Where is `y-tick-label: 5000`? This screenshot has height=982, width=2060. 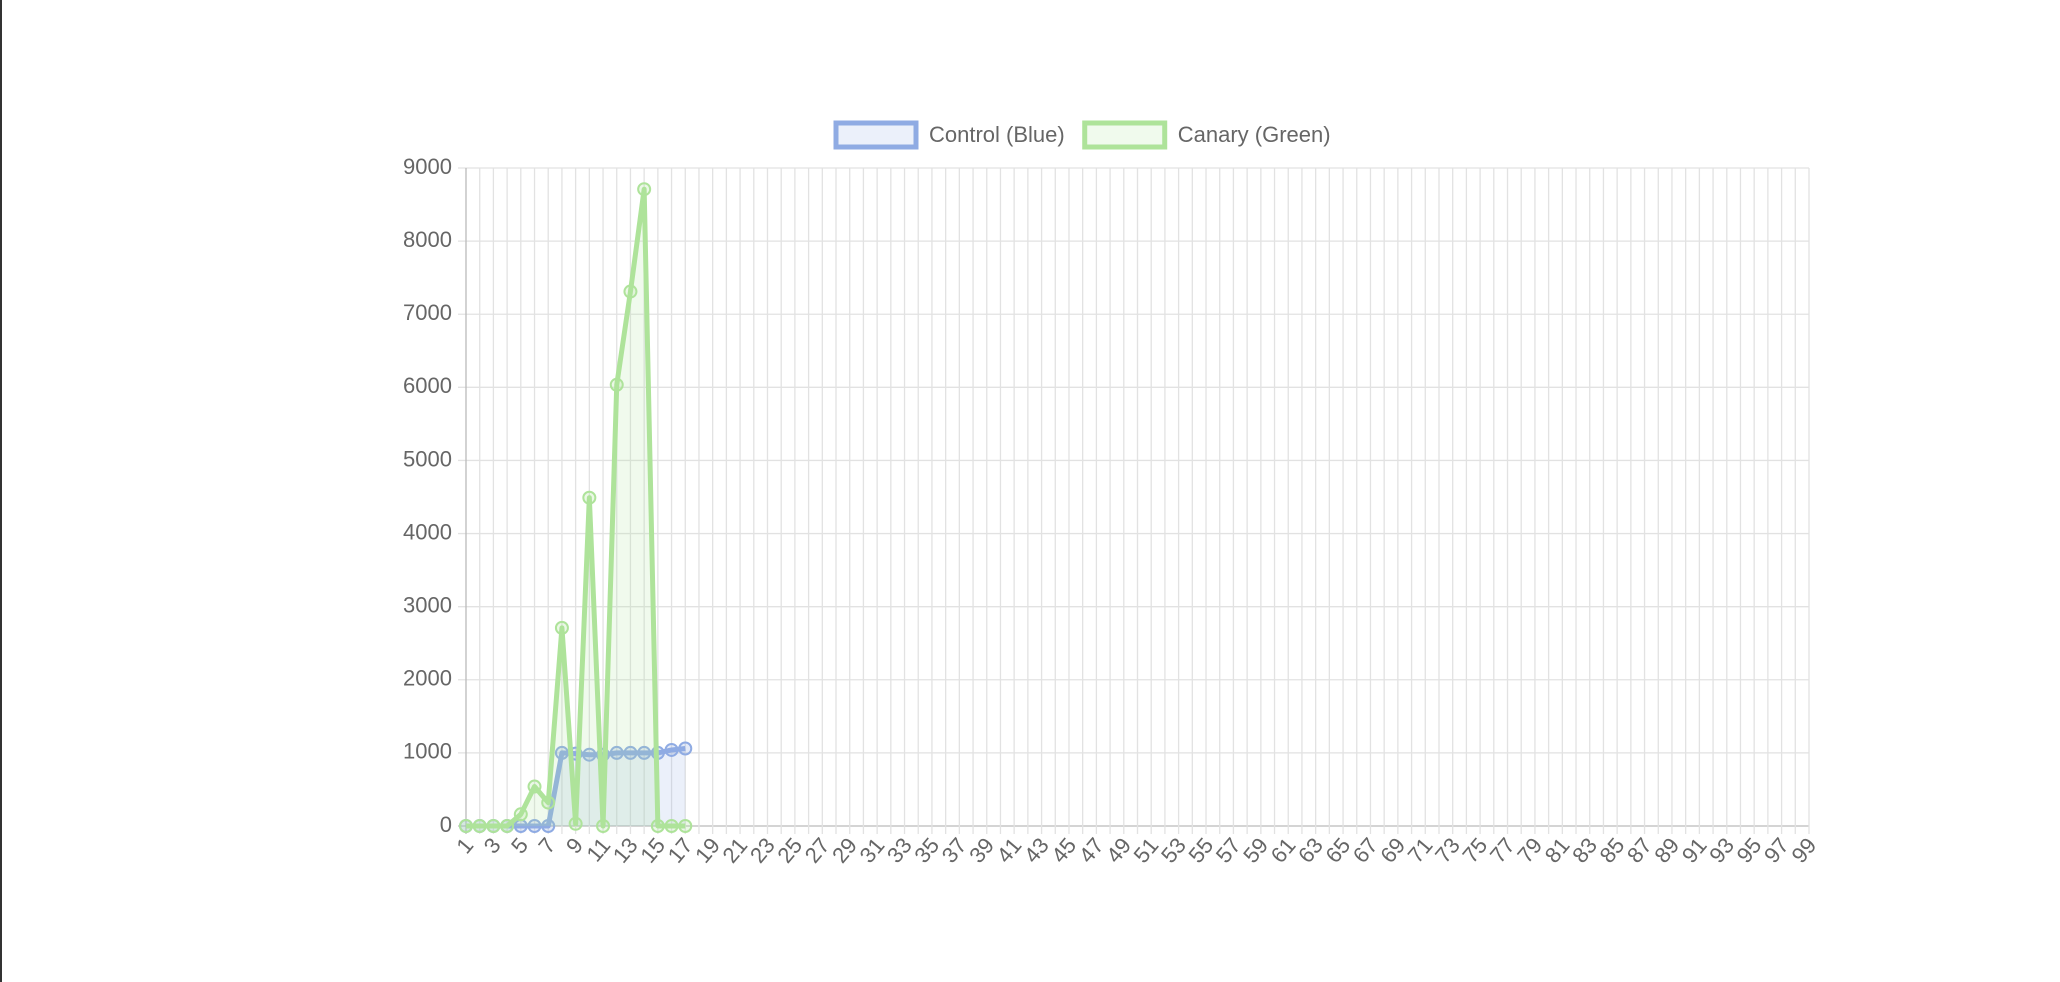
y-tick-label: 5000 is located at coordinates (427, 458).